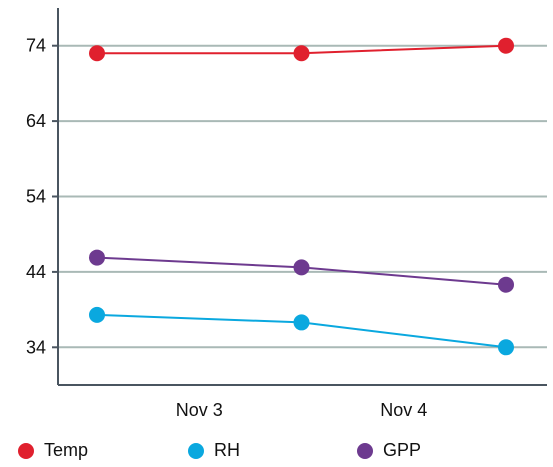 The image size is (553, 467). I want to click on legend-item-rh: RH, so click(214, 450).